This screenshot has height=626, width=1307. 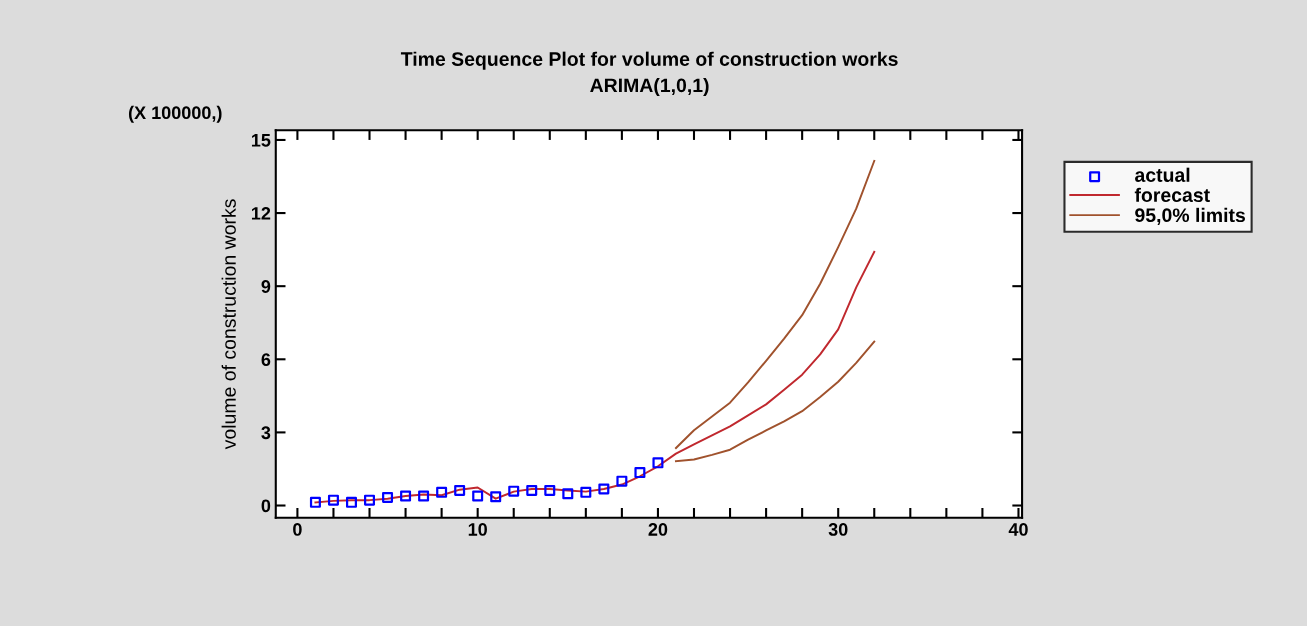 I want to click on legend-label: 95,0% limits, so click(x=1190, y=216).